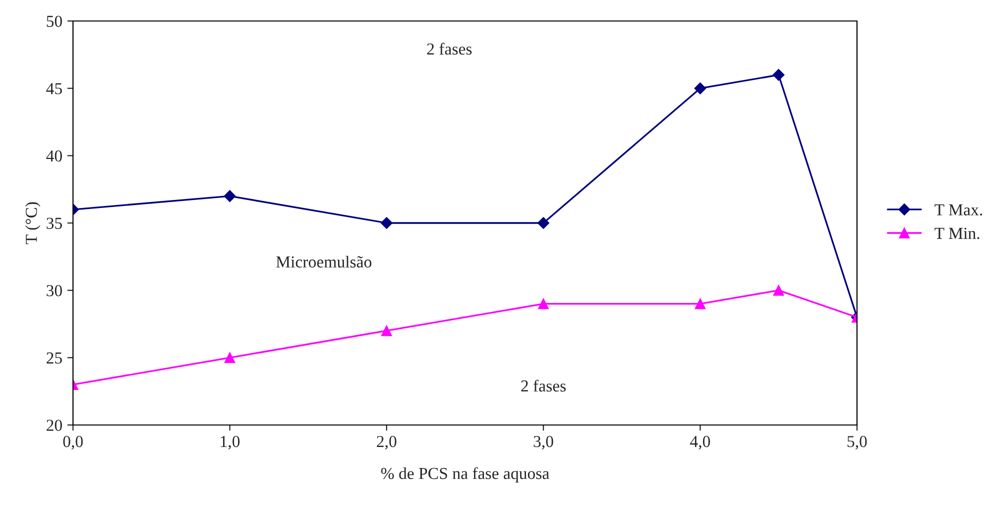 The width and height of the screenshot is (990, 506). Describe the element at coordinates (54, 290) in the screenshot. I see `y-tick-label: 30` at that location.